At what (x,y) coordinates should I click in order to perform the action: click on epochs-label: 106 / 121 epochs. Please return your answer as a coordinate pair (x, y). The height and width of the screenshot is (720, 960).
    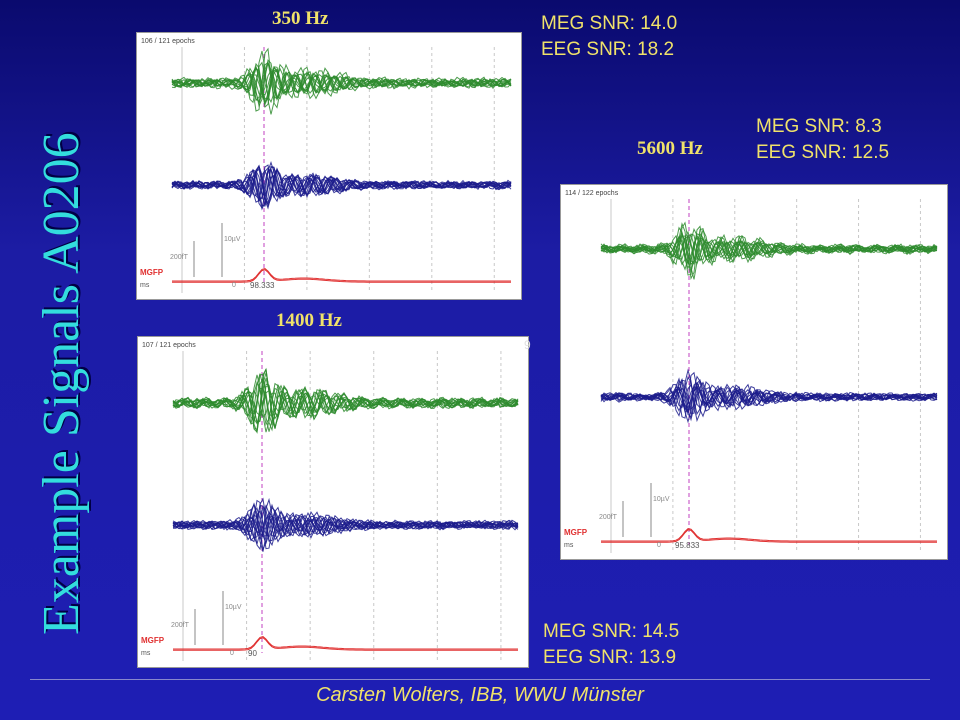
    Looking at the image, I should click on (168, 41).